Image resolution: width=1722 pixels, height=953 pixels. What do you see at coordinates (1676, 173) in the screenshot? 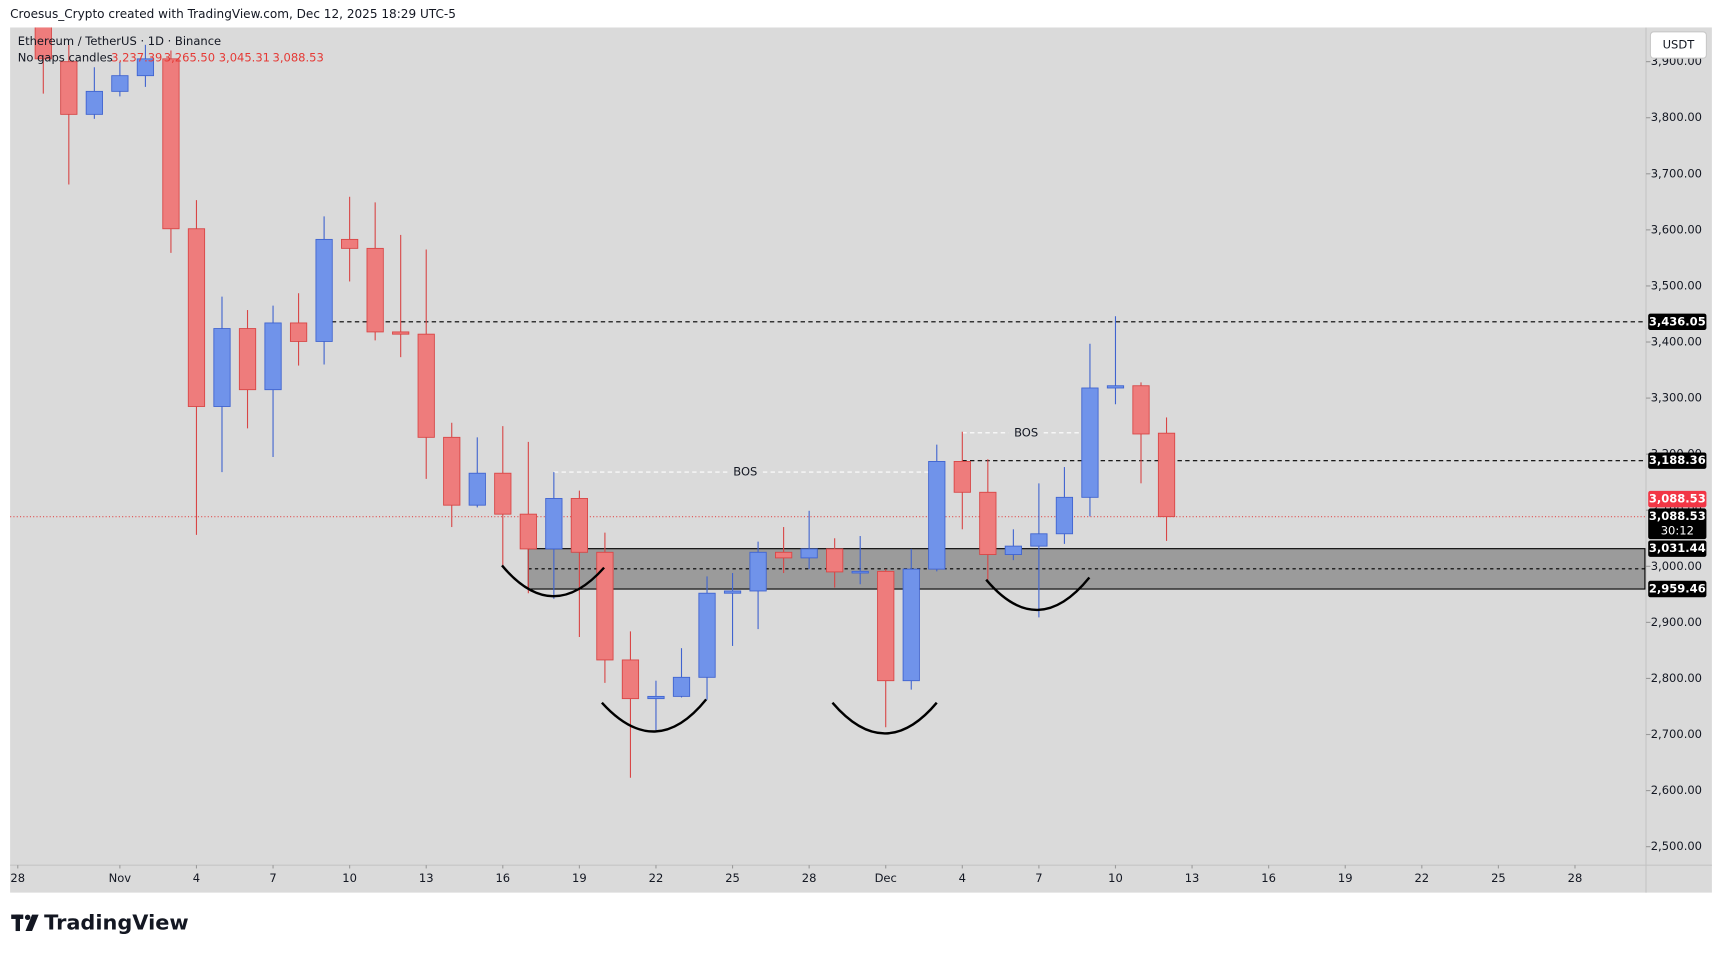
I see `y-tick-label: 3,700.00` at bounding box center [1676, 173].